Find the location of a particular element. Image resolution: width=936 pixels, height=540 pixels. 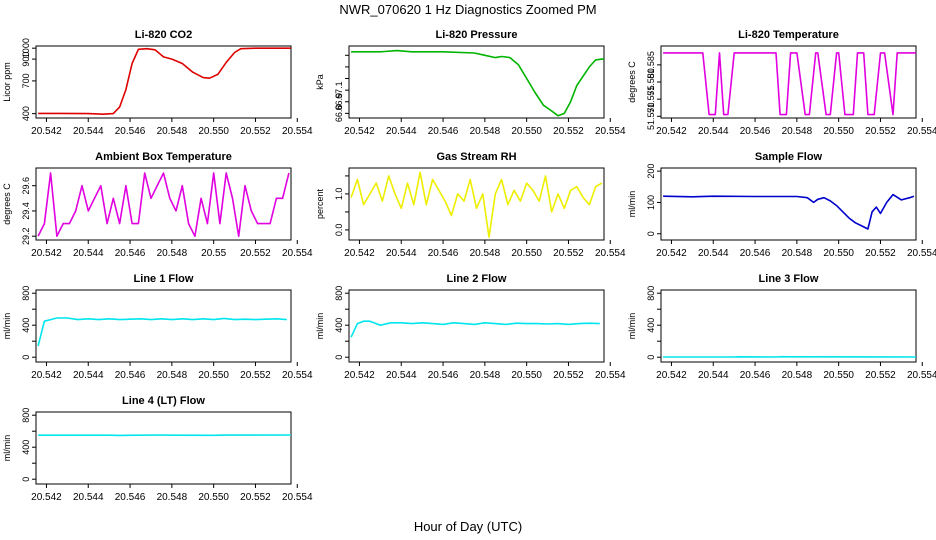

panel-title: Li-820 Pressure is located at coordinates (477, 35).